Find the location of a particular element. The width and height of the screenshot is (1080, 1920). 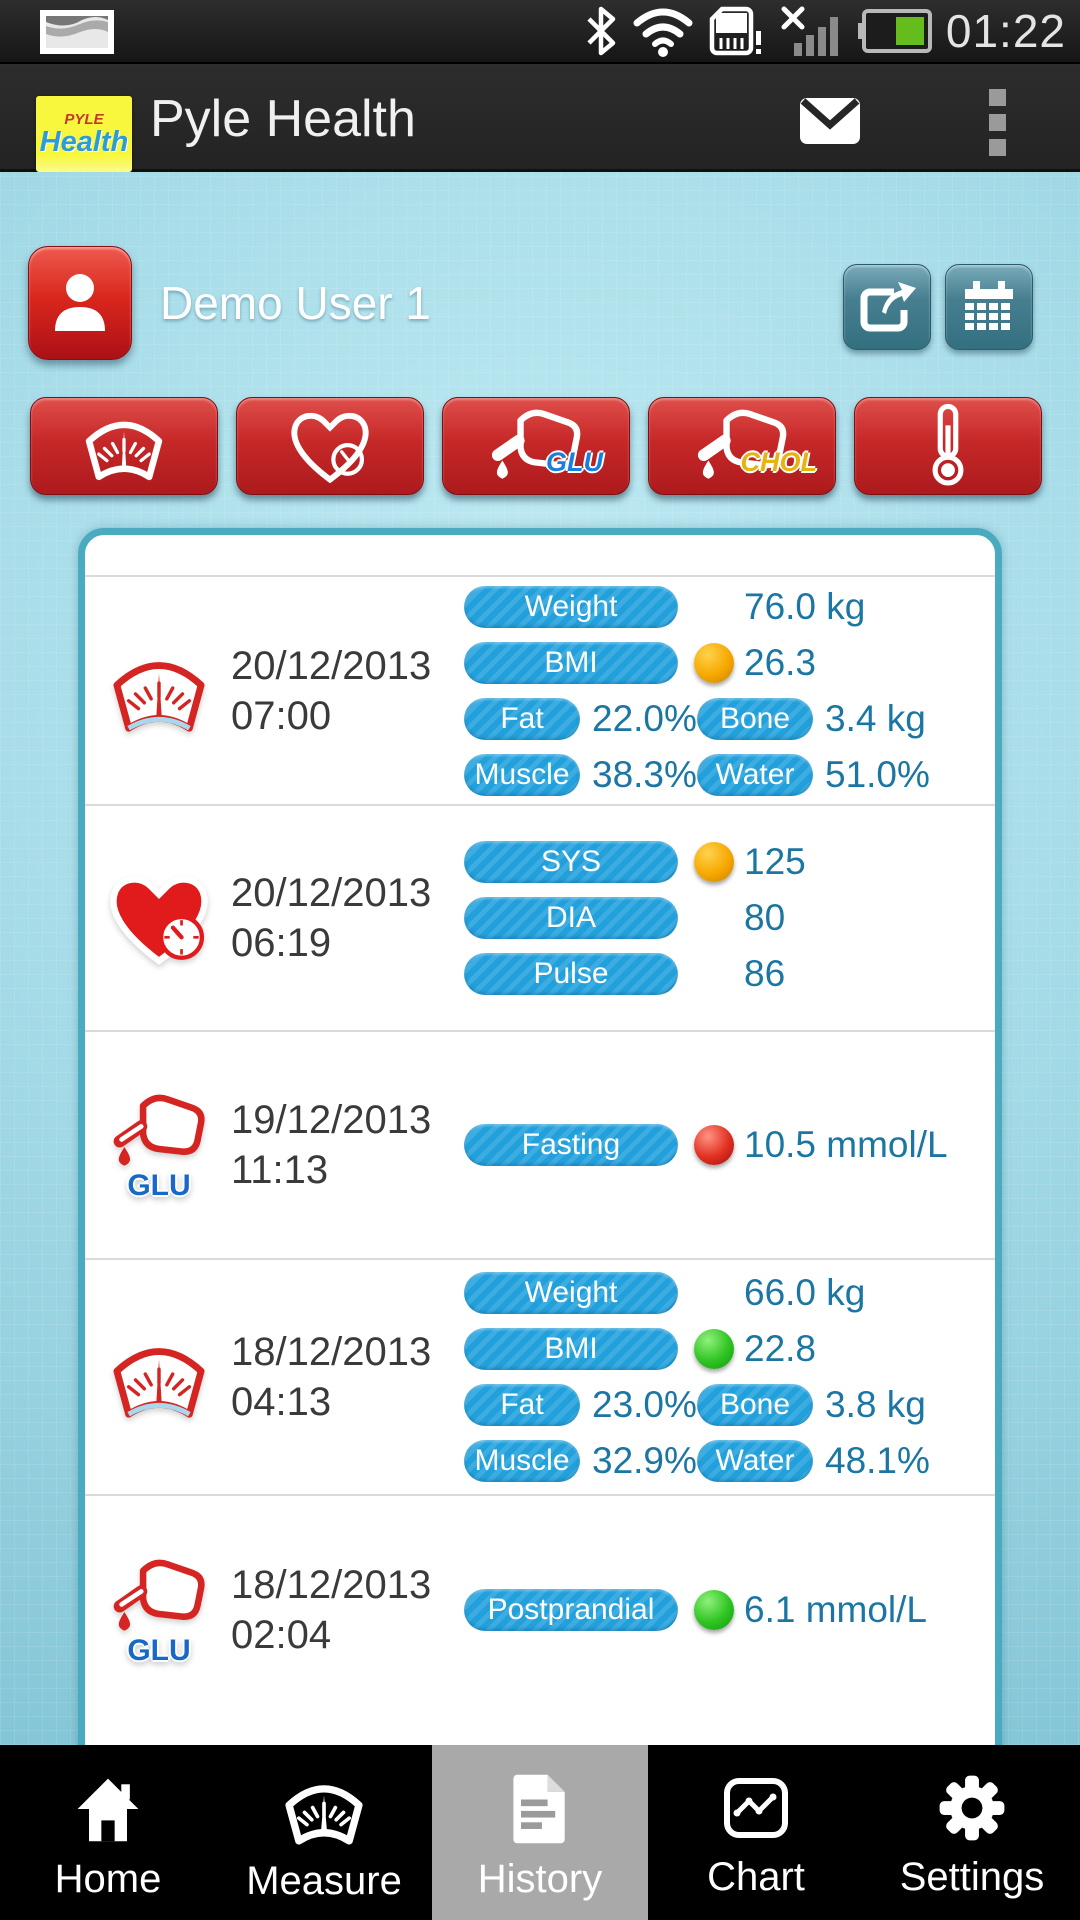

stat-value: 6.1 mmol/L is located at coordinates (836, 1609).